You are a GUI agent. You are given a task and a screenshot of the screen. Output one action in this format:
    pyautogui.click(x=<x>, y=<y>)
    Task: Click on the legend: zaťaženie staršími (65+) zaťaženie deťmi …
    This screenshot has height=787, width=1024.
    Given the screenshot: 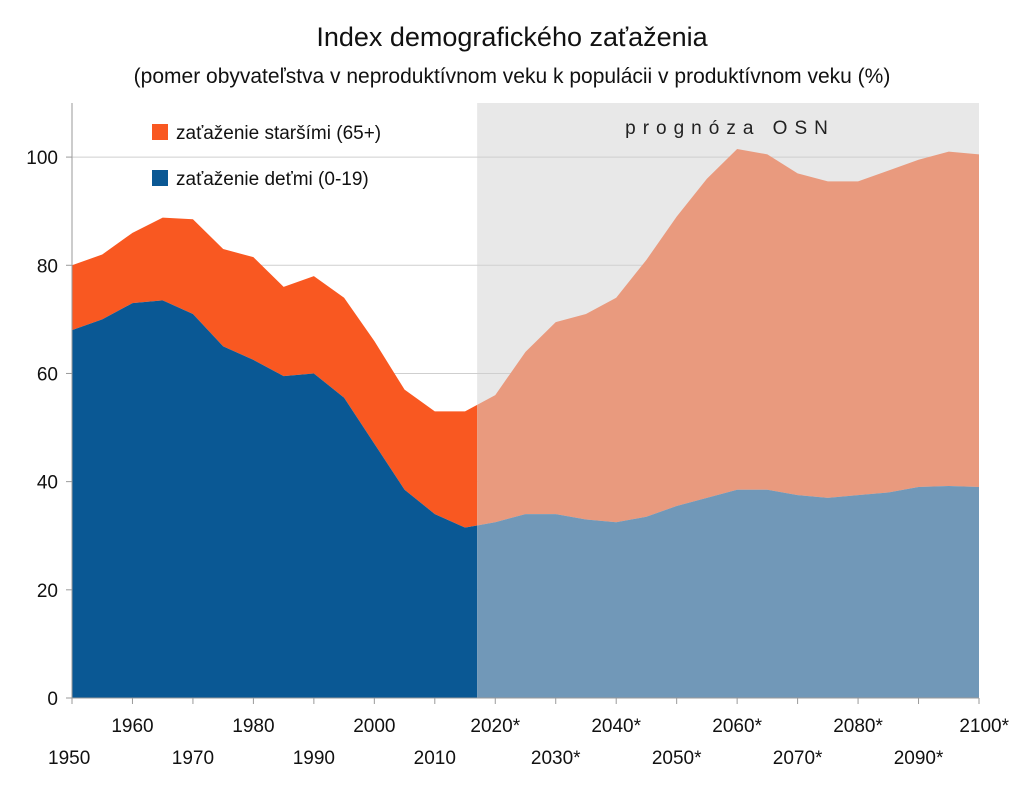 What is the action you would take?
    pyautogui.click(x=266, y=156)
    